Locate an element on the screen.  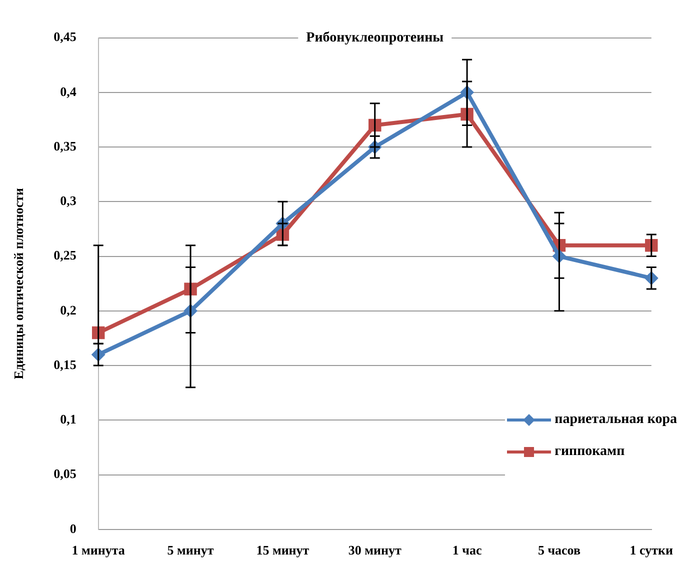
x-tick-label: 15 минут is located at coordinates (283, 550).